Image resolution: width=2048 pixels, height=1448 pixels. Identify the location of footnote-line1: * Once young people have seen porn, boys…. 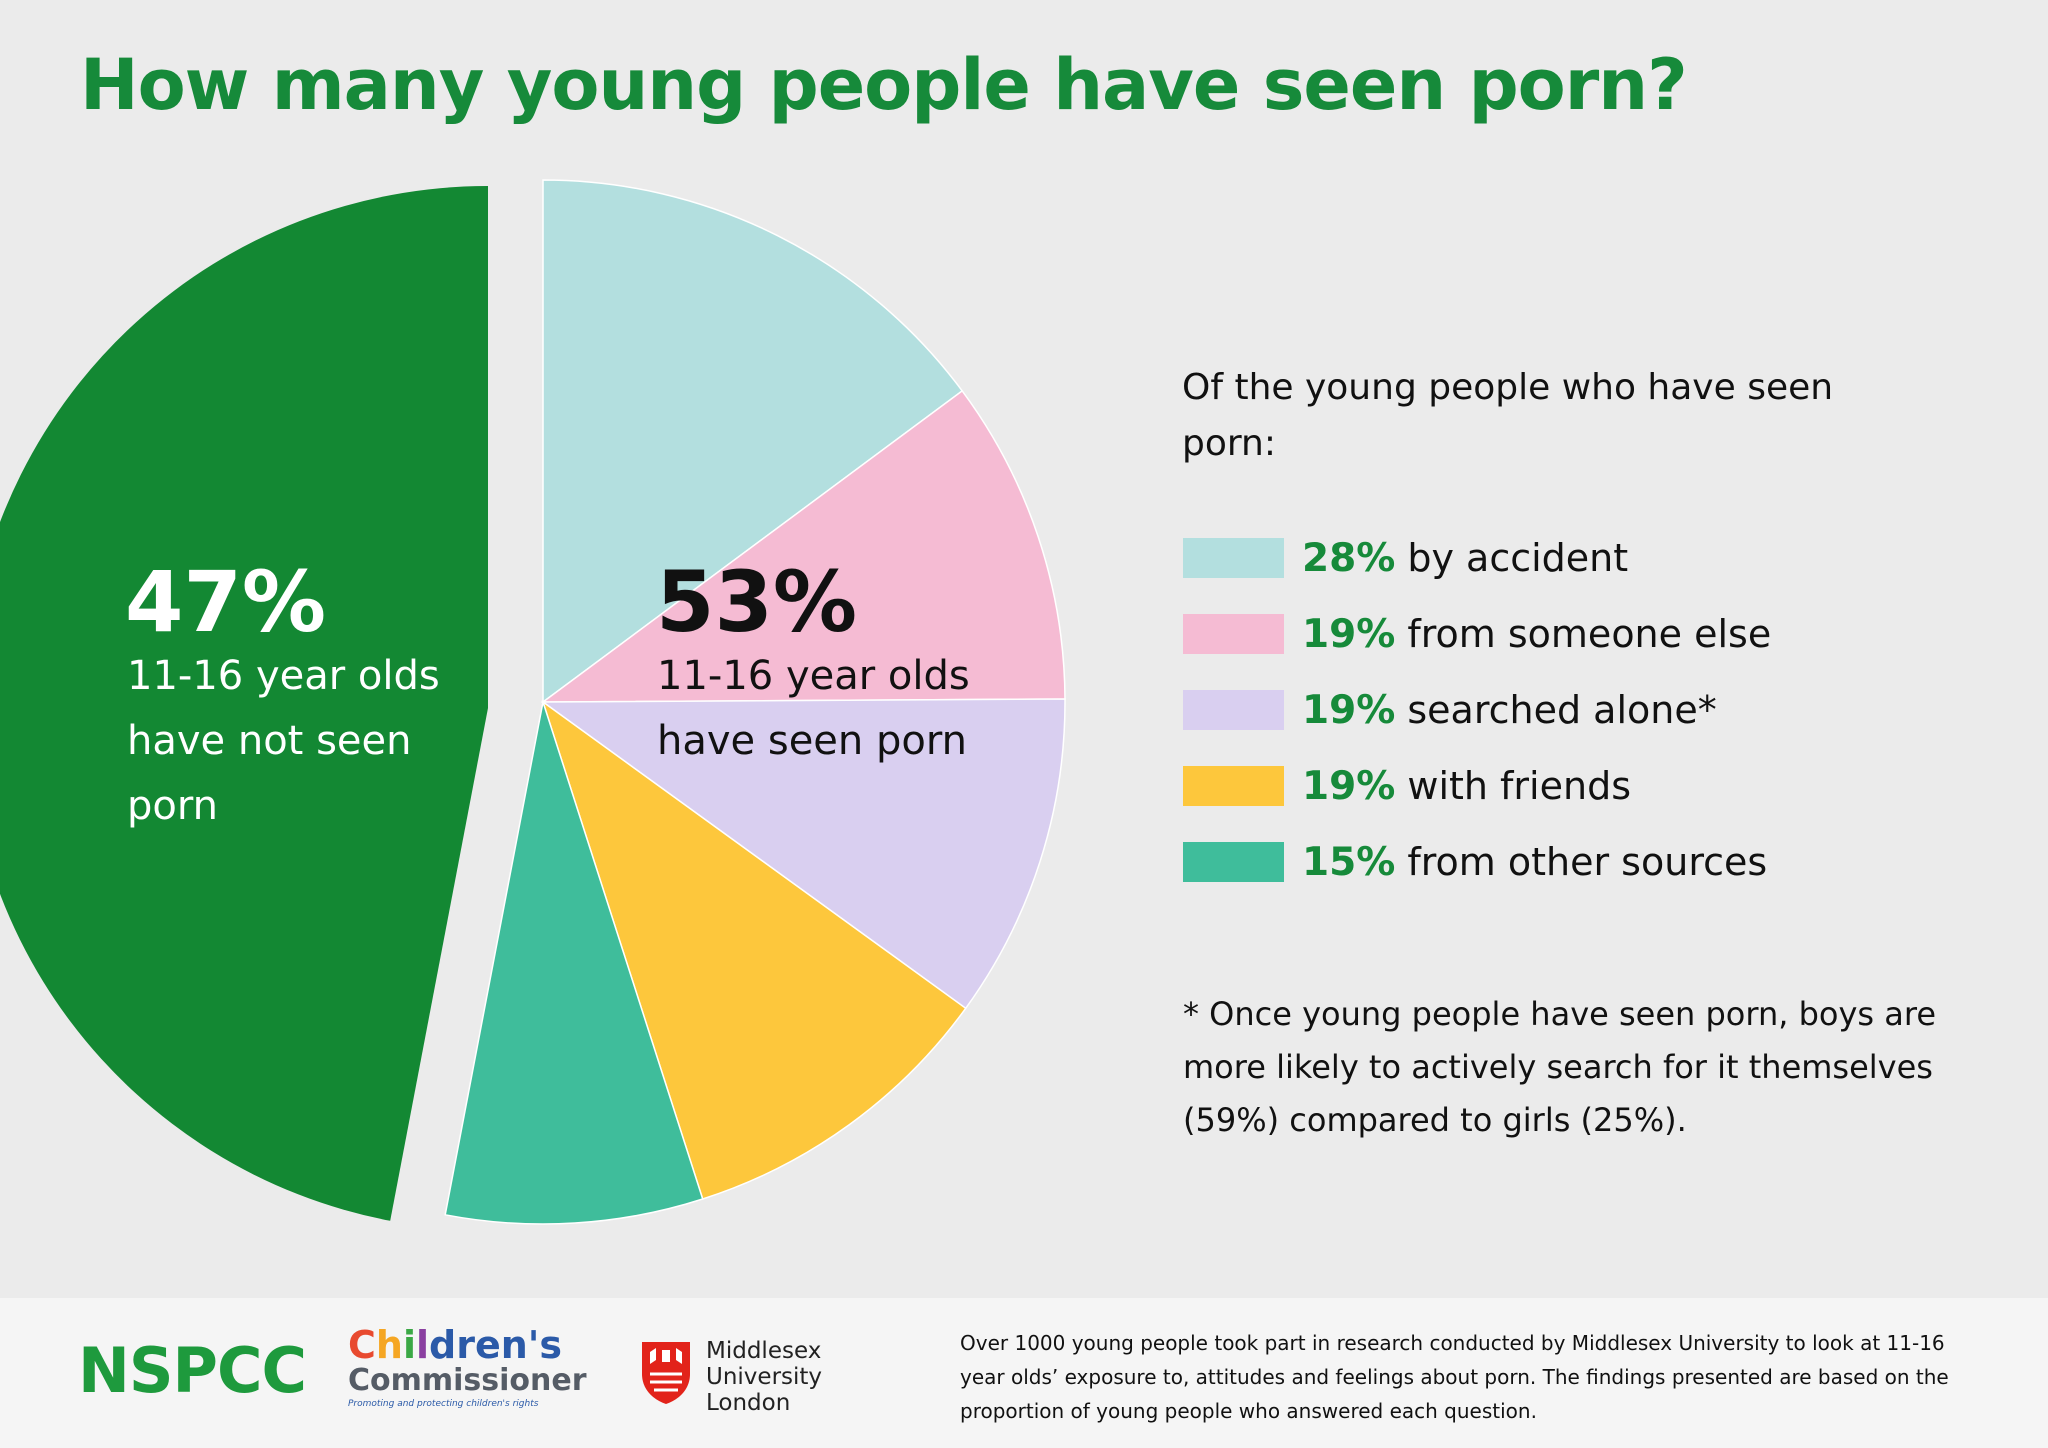
(1560, 1014).